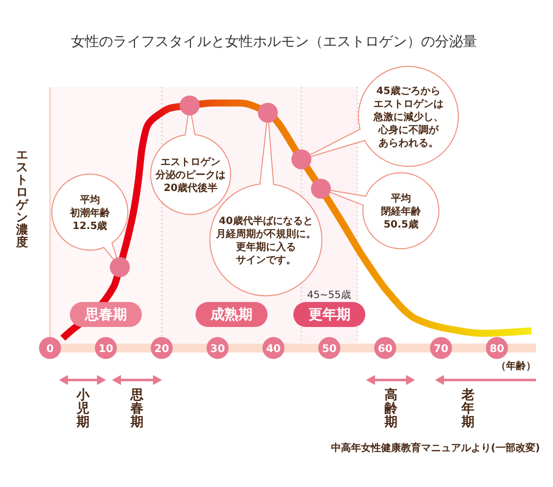  What do you see at coordinates (231, 314) in the screenshot?
I see `band-label: 成熟期` at bounding box center [231, 314].